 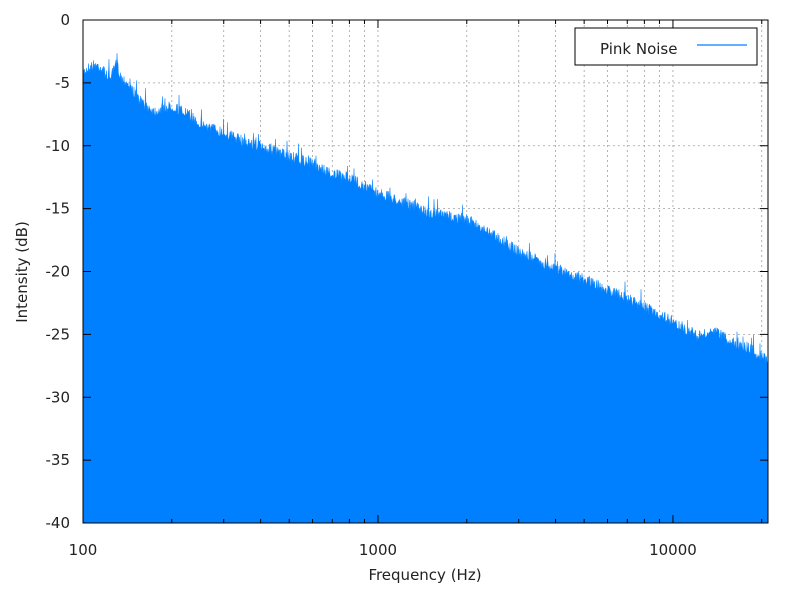 I want to click on legend-box, so click(x=666, y=46).